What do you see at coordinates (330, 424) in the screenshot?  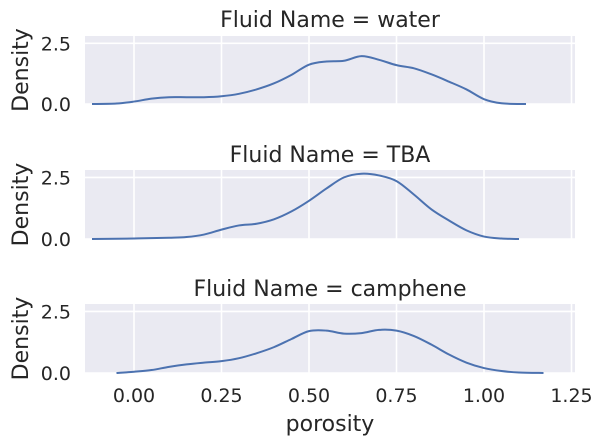 I see `x-axis-label: porosity` at bounding box center [330, 424].